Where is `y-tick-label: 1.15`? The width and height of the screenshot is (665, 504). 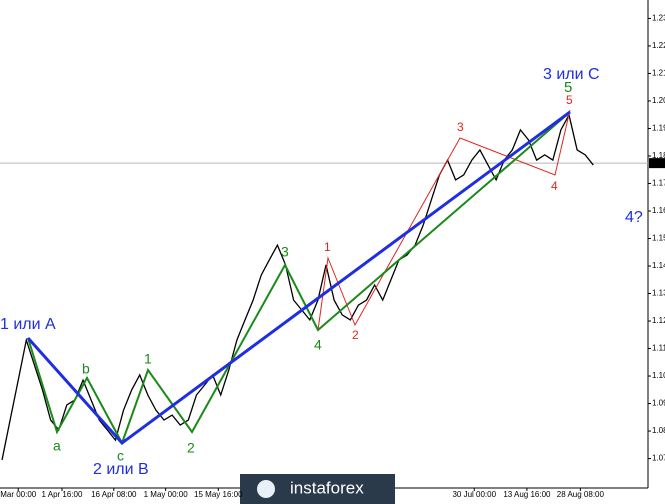
y-tick-label: 1.15 is located at coordinates (658, 238).